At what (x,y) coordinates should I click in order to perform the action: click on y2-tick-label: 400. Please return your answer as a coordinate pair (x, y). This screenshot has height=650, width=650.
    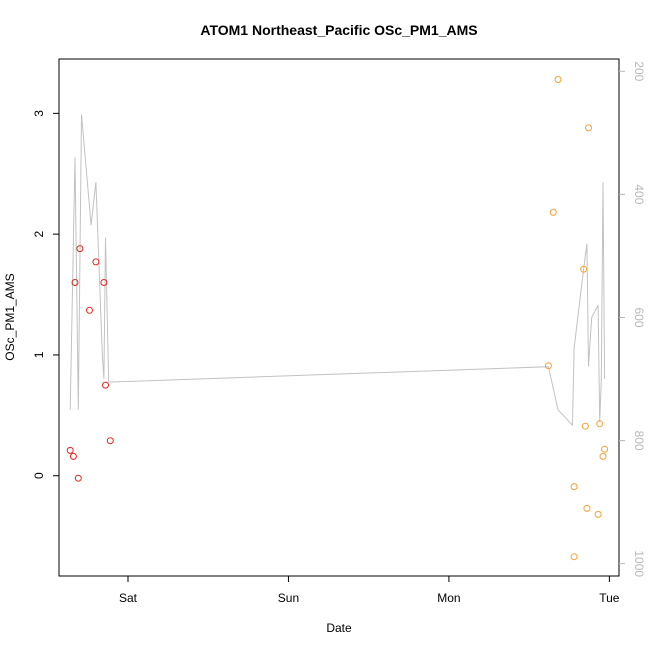
    Looking at the image, I should click on (639, 194).